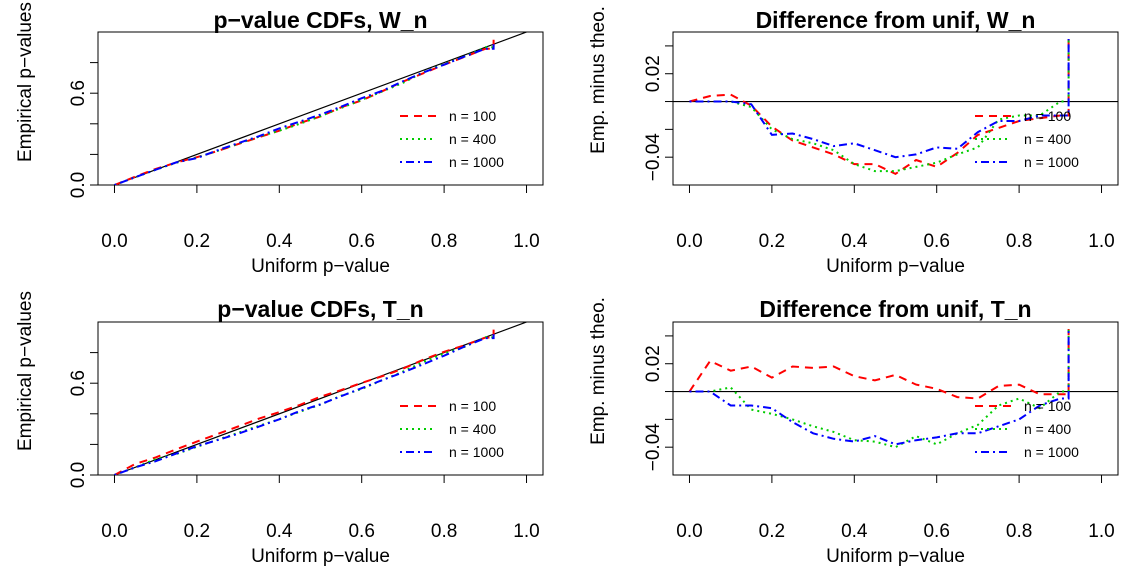  I want to click on chart-title: p−value CDFs, W_n, so click(320, 20).